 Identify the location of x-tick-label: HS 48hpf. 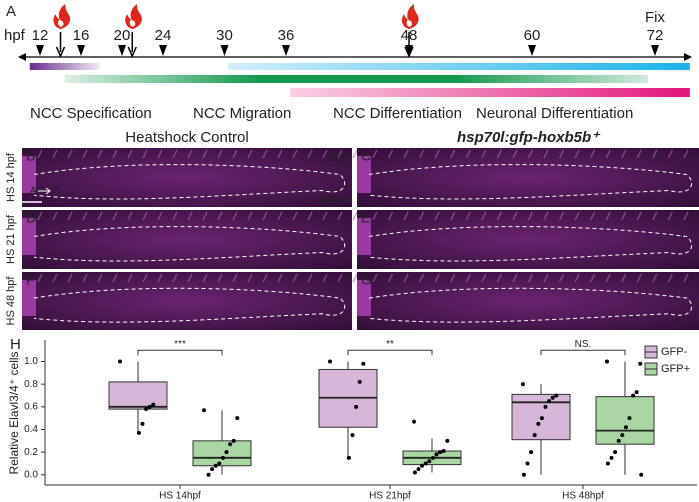
(583, 496).